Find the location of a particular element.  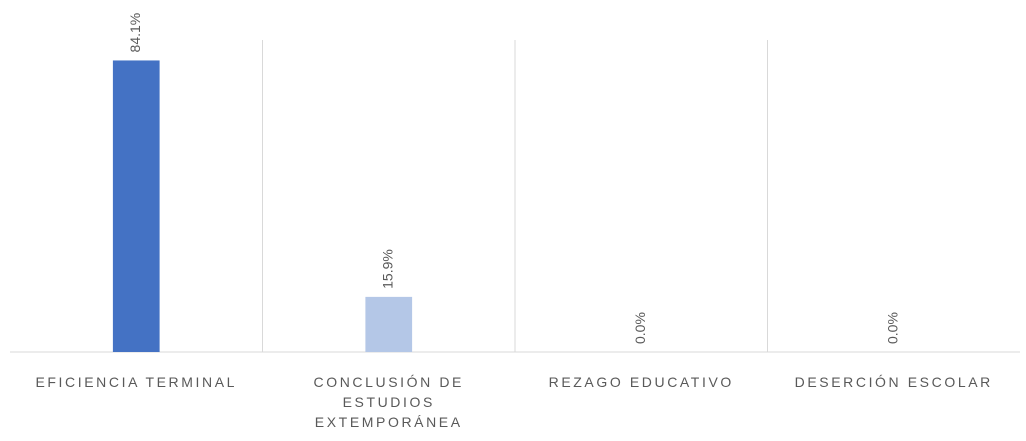

x-tick-label: REZAGO EDUCATIVO is located at coordinates (641, 382).